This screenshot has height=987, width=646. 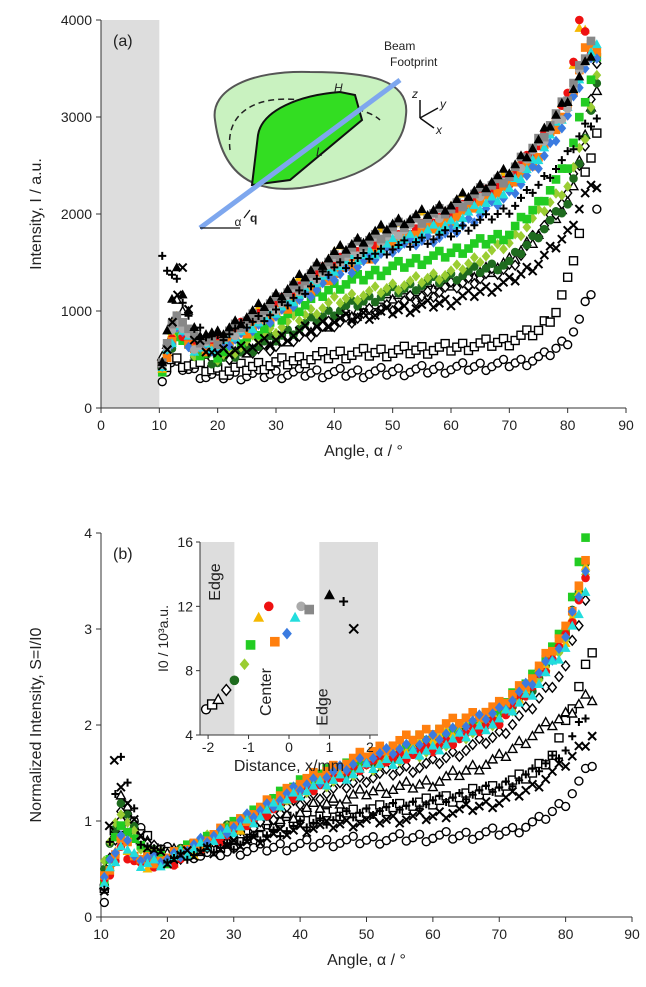 What do you see at coordinates (330, 747) in the screenshot?
I see `inset-x-tick-label: 1` at bounding box center [330, 747].